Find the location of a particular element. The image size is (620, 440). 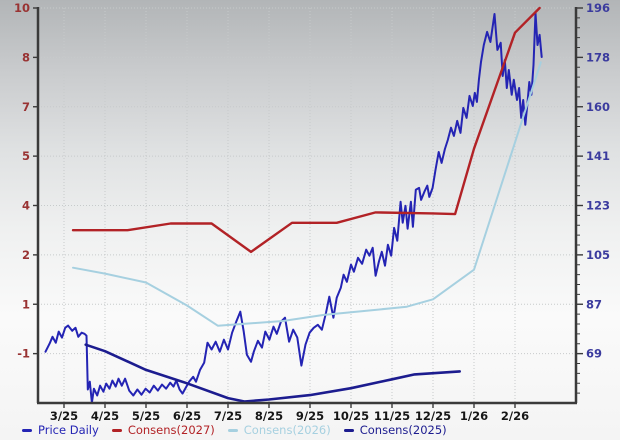

legend-item-consens-2026: Consens(2026) is located at coordinates (279, 430).